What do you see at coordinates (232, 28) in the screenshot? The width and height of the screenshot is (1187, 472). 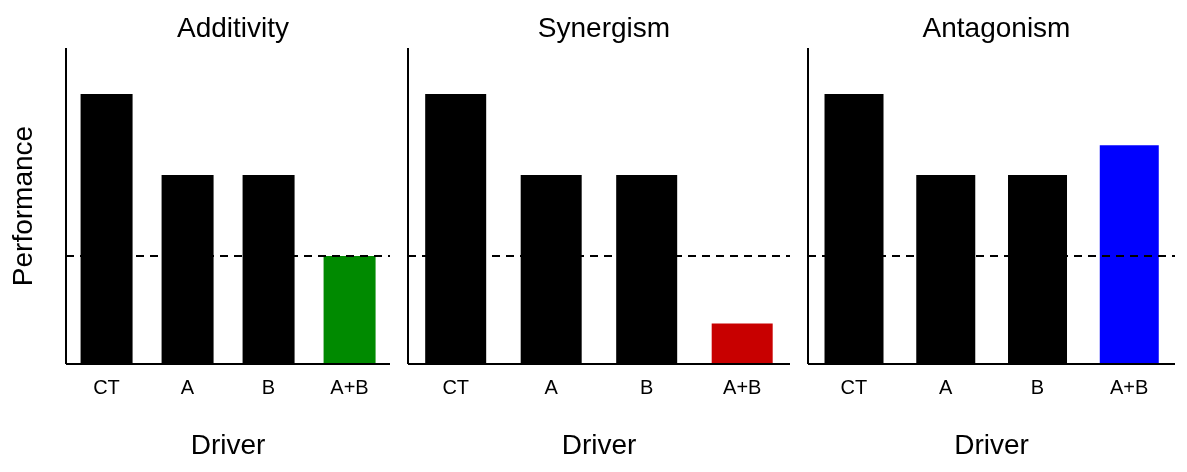 I see `chart-title: Additivity` at bounding box center [232, 28].